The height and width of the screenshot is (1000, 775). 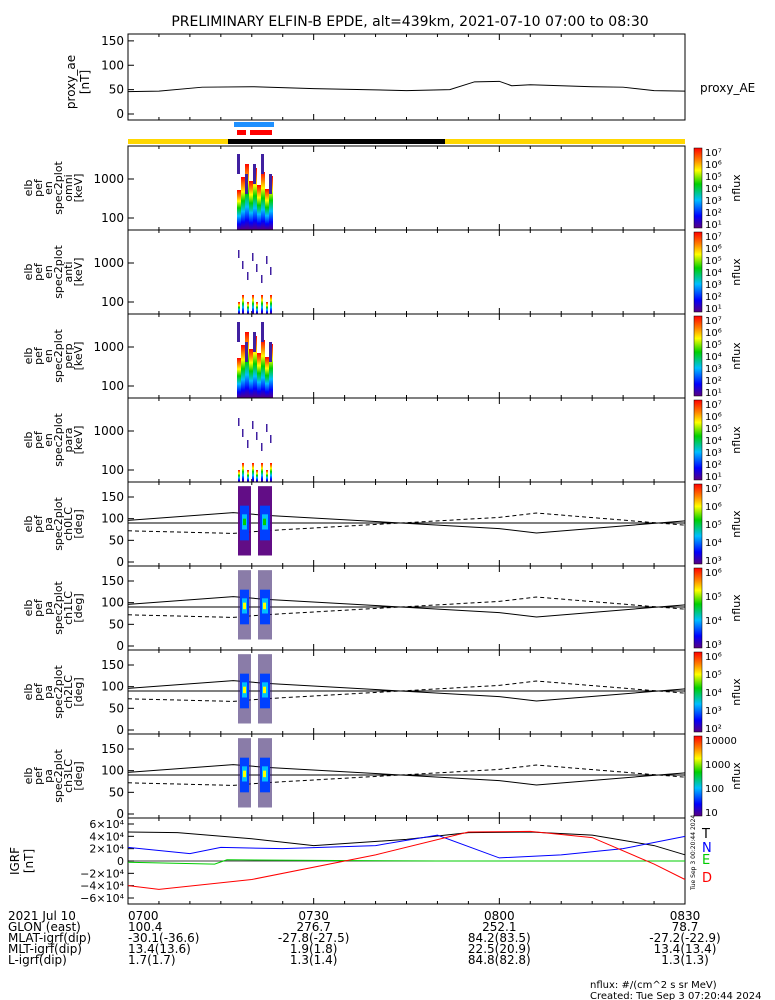 I want to click on energy-panel-2-colorbar-tick: 10², so click(x=713, y=297).